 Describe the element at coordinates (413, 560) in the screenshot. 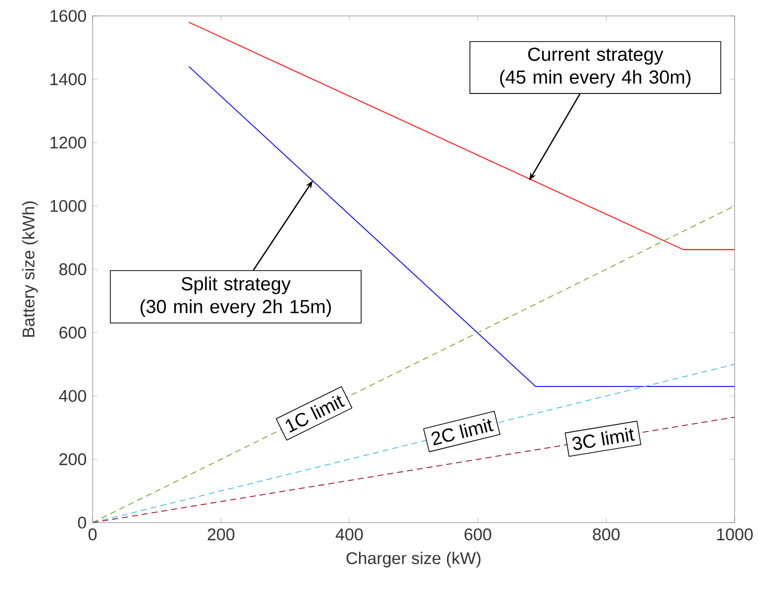

I see `x-axis-title: Charger size (kW)` at that location.